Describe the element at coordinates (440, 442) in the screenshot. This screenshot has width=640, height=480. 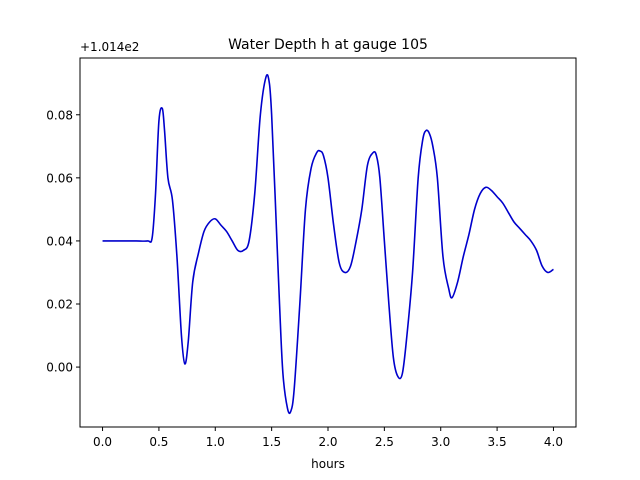
I see `x-tick-label: 3.0` at that location.